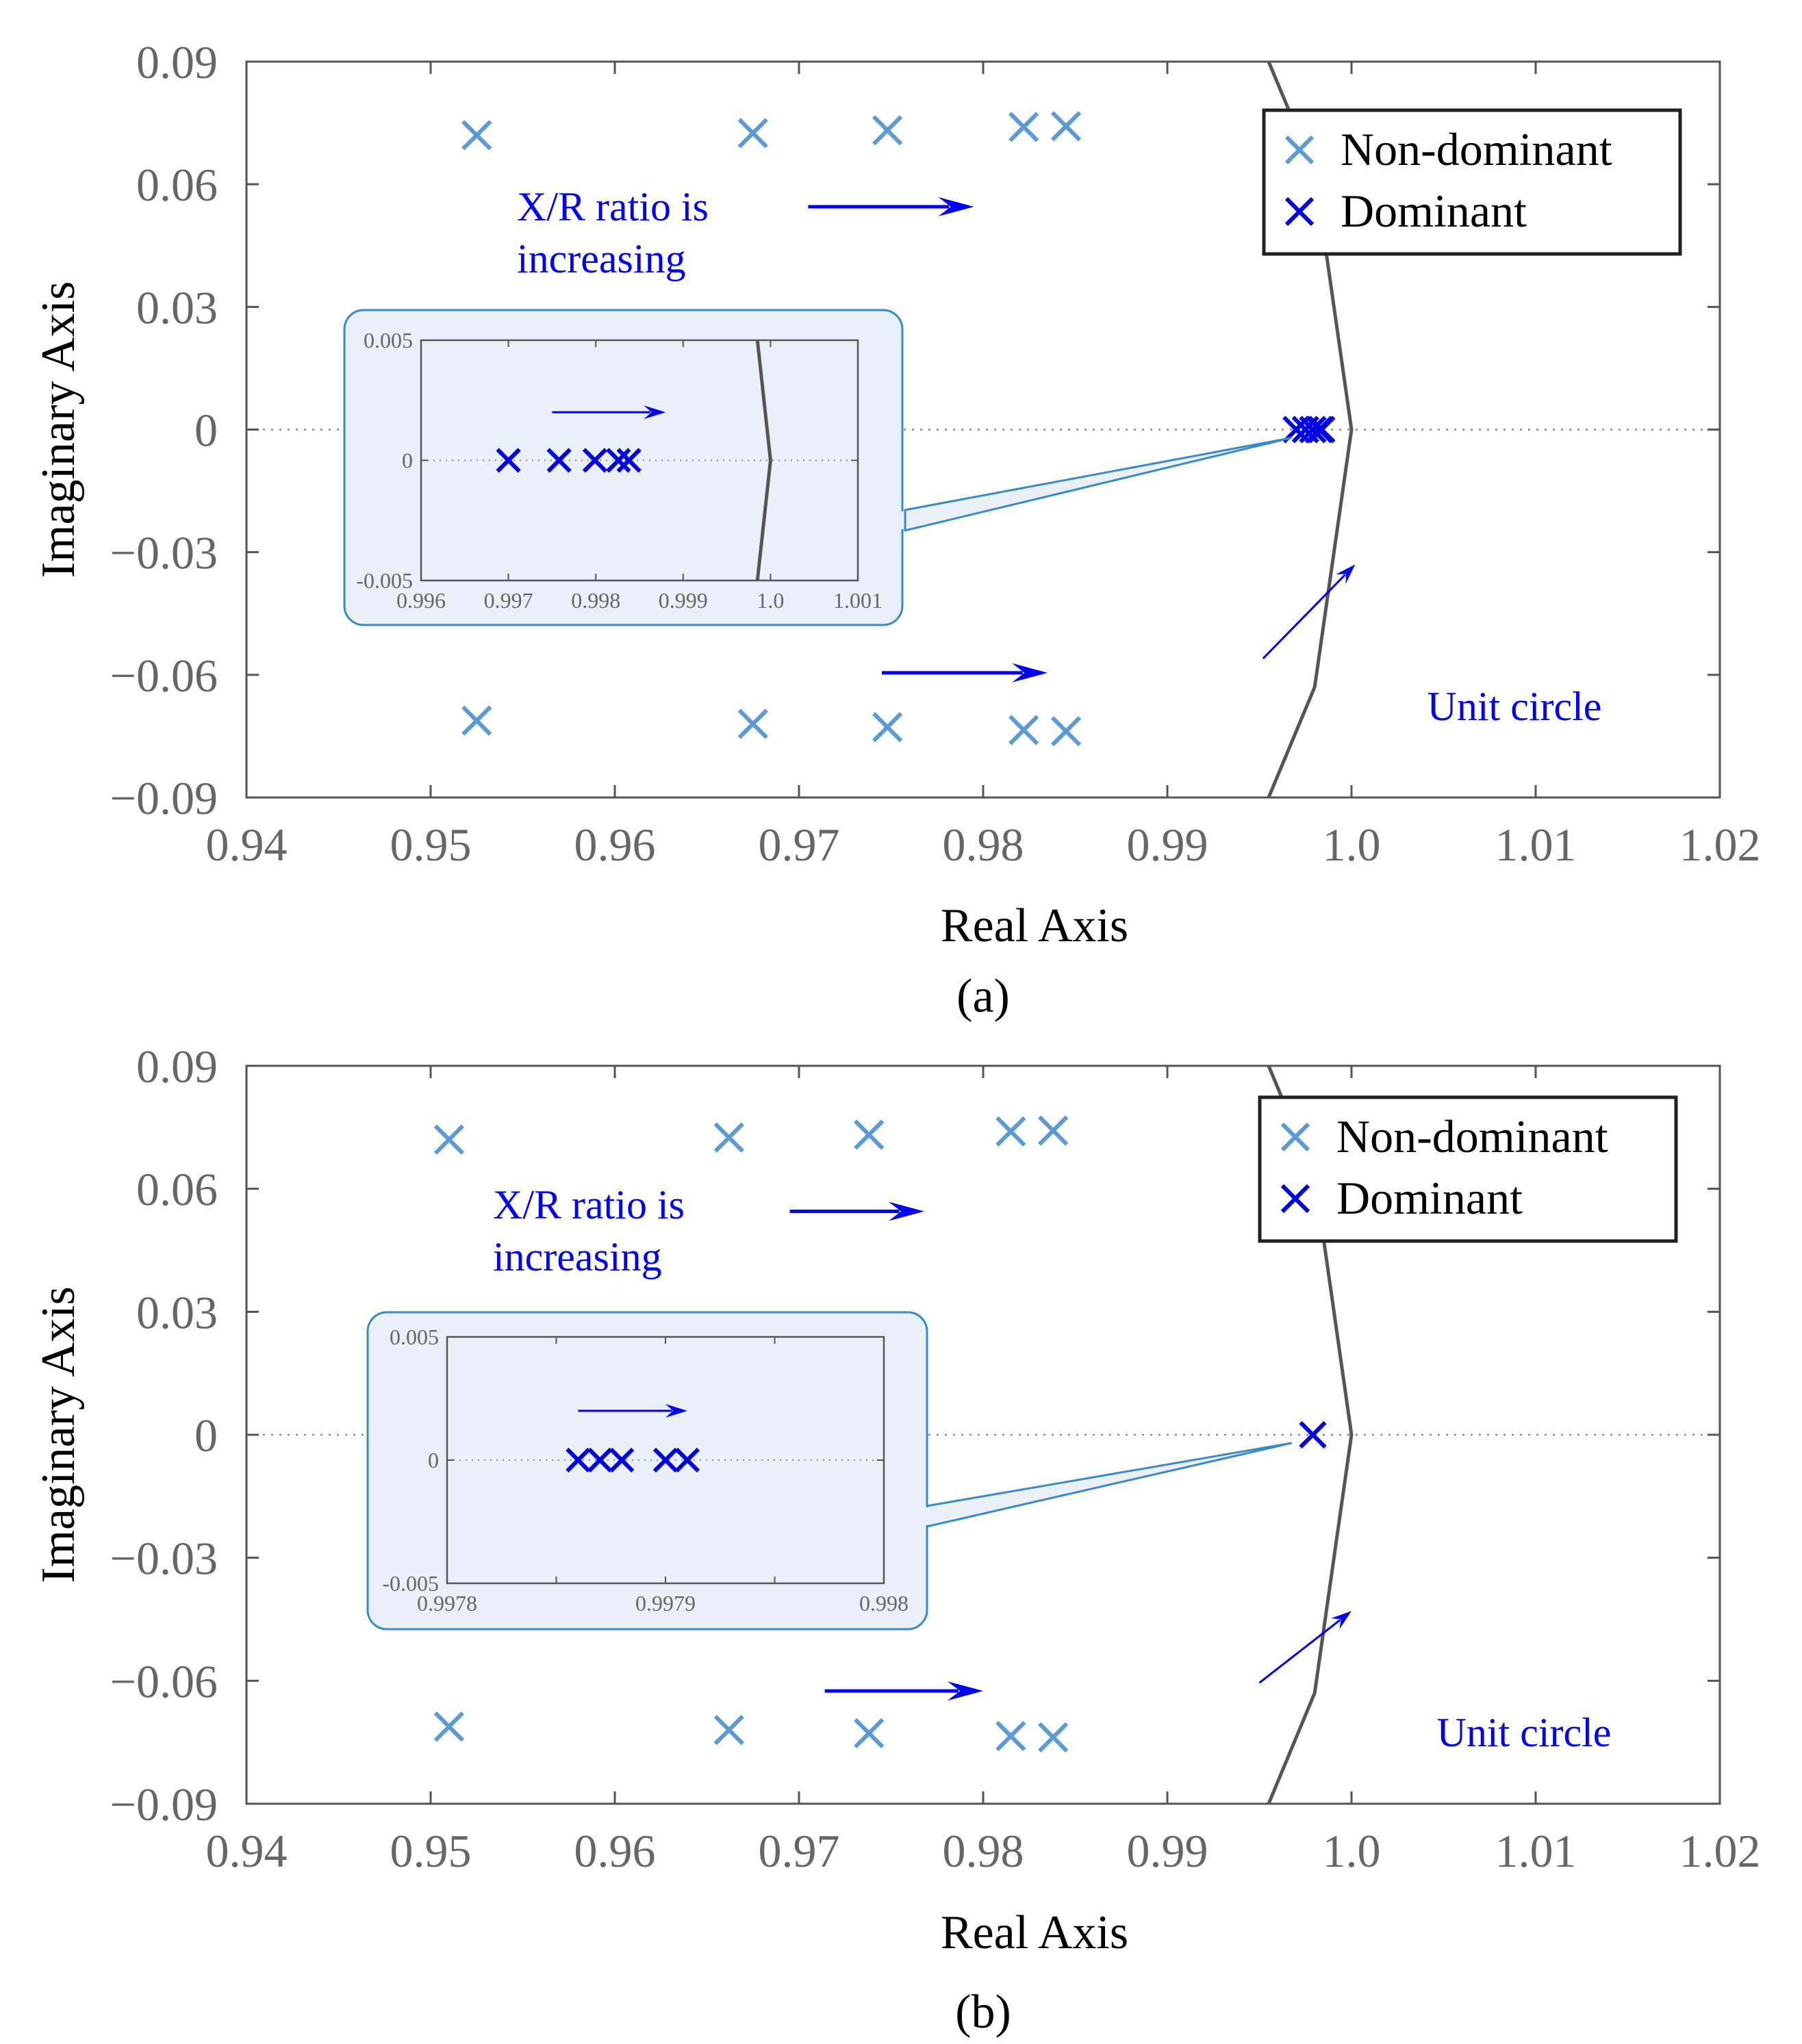 This screenshot has height=2044, width=1802. Describe the element at coordinates (177, 1190) in the screenshot. I see `y-tick-label: 0.06` at that location.